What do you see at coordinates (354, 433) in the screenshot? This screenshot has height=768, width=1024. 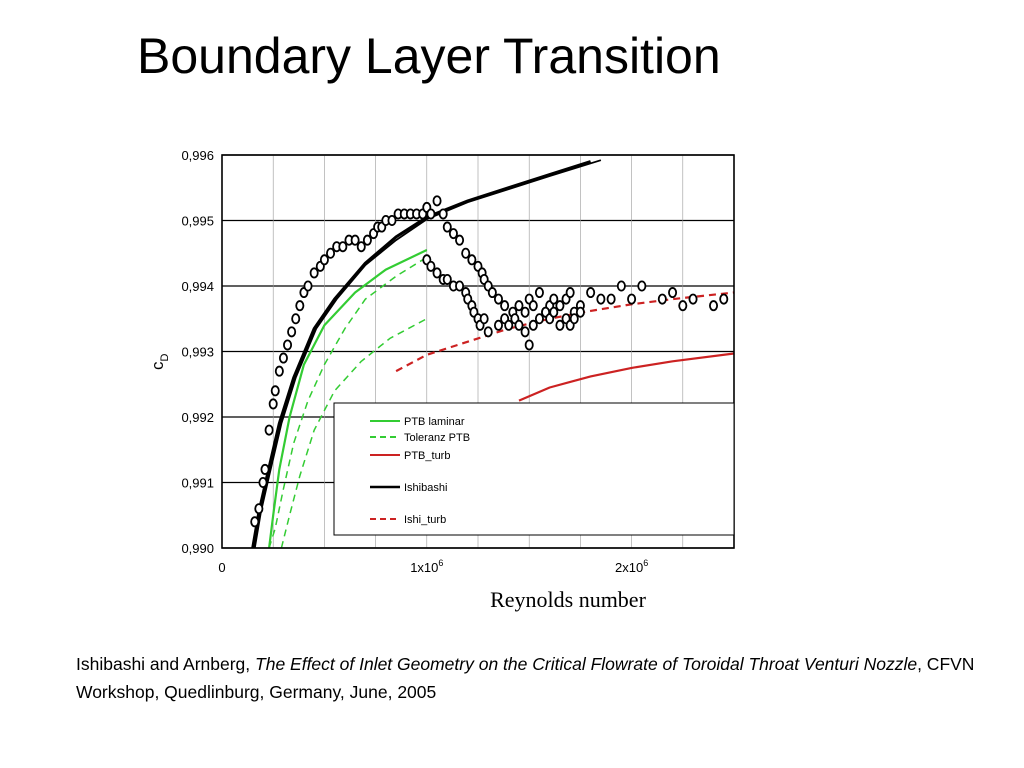 I see `series-line-toleranz-ptb` at bounding box center [354, 433].